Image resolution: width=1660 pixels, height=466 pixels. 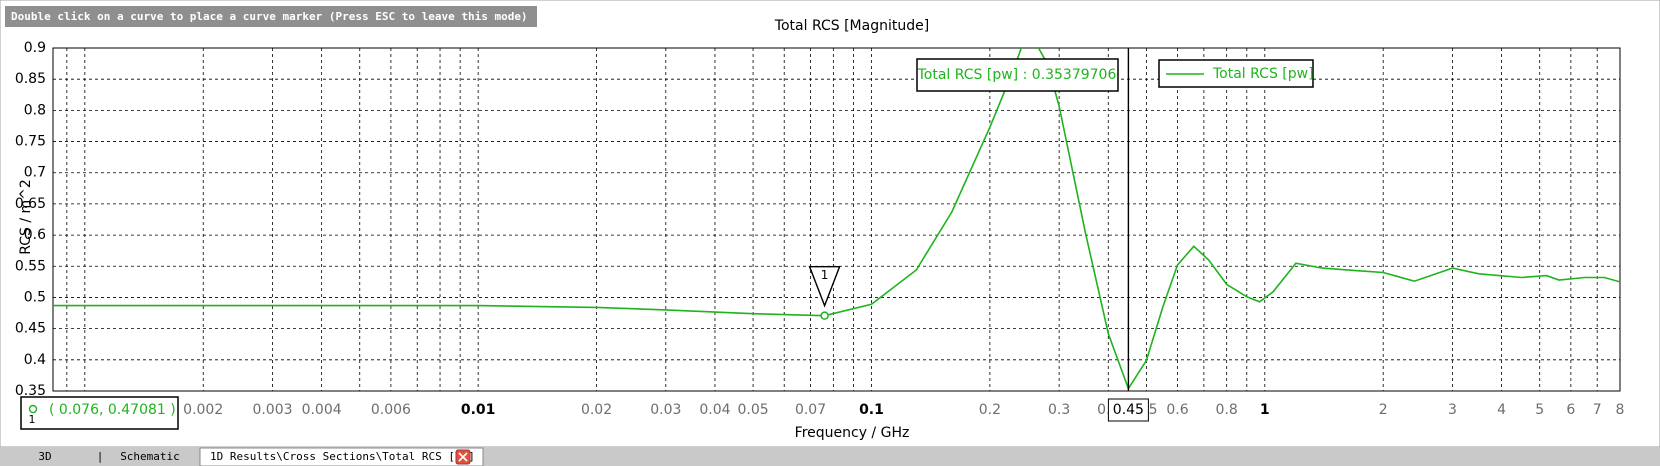 What do you see at coordinates (1177, 410) in the screenshot?
I see `x-tick-label: 0.6` at bounding box center [1177, 410].